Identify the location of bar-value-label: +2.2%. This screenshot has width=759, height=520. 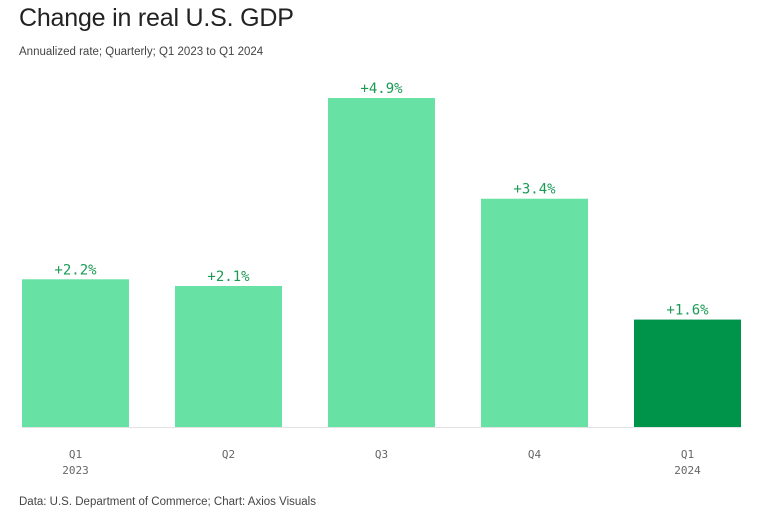
(75, 270).